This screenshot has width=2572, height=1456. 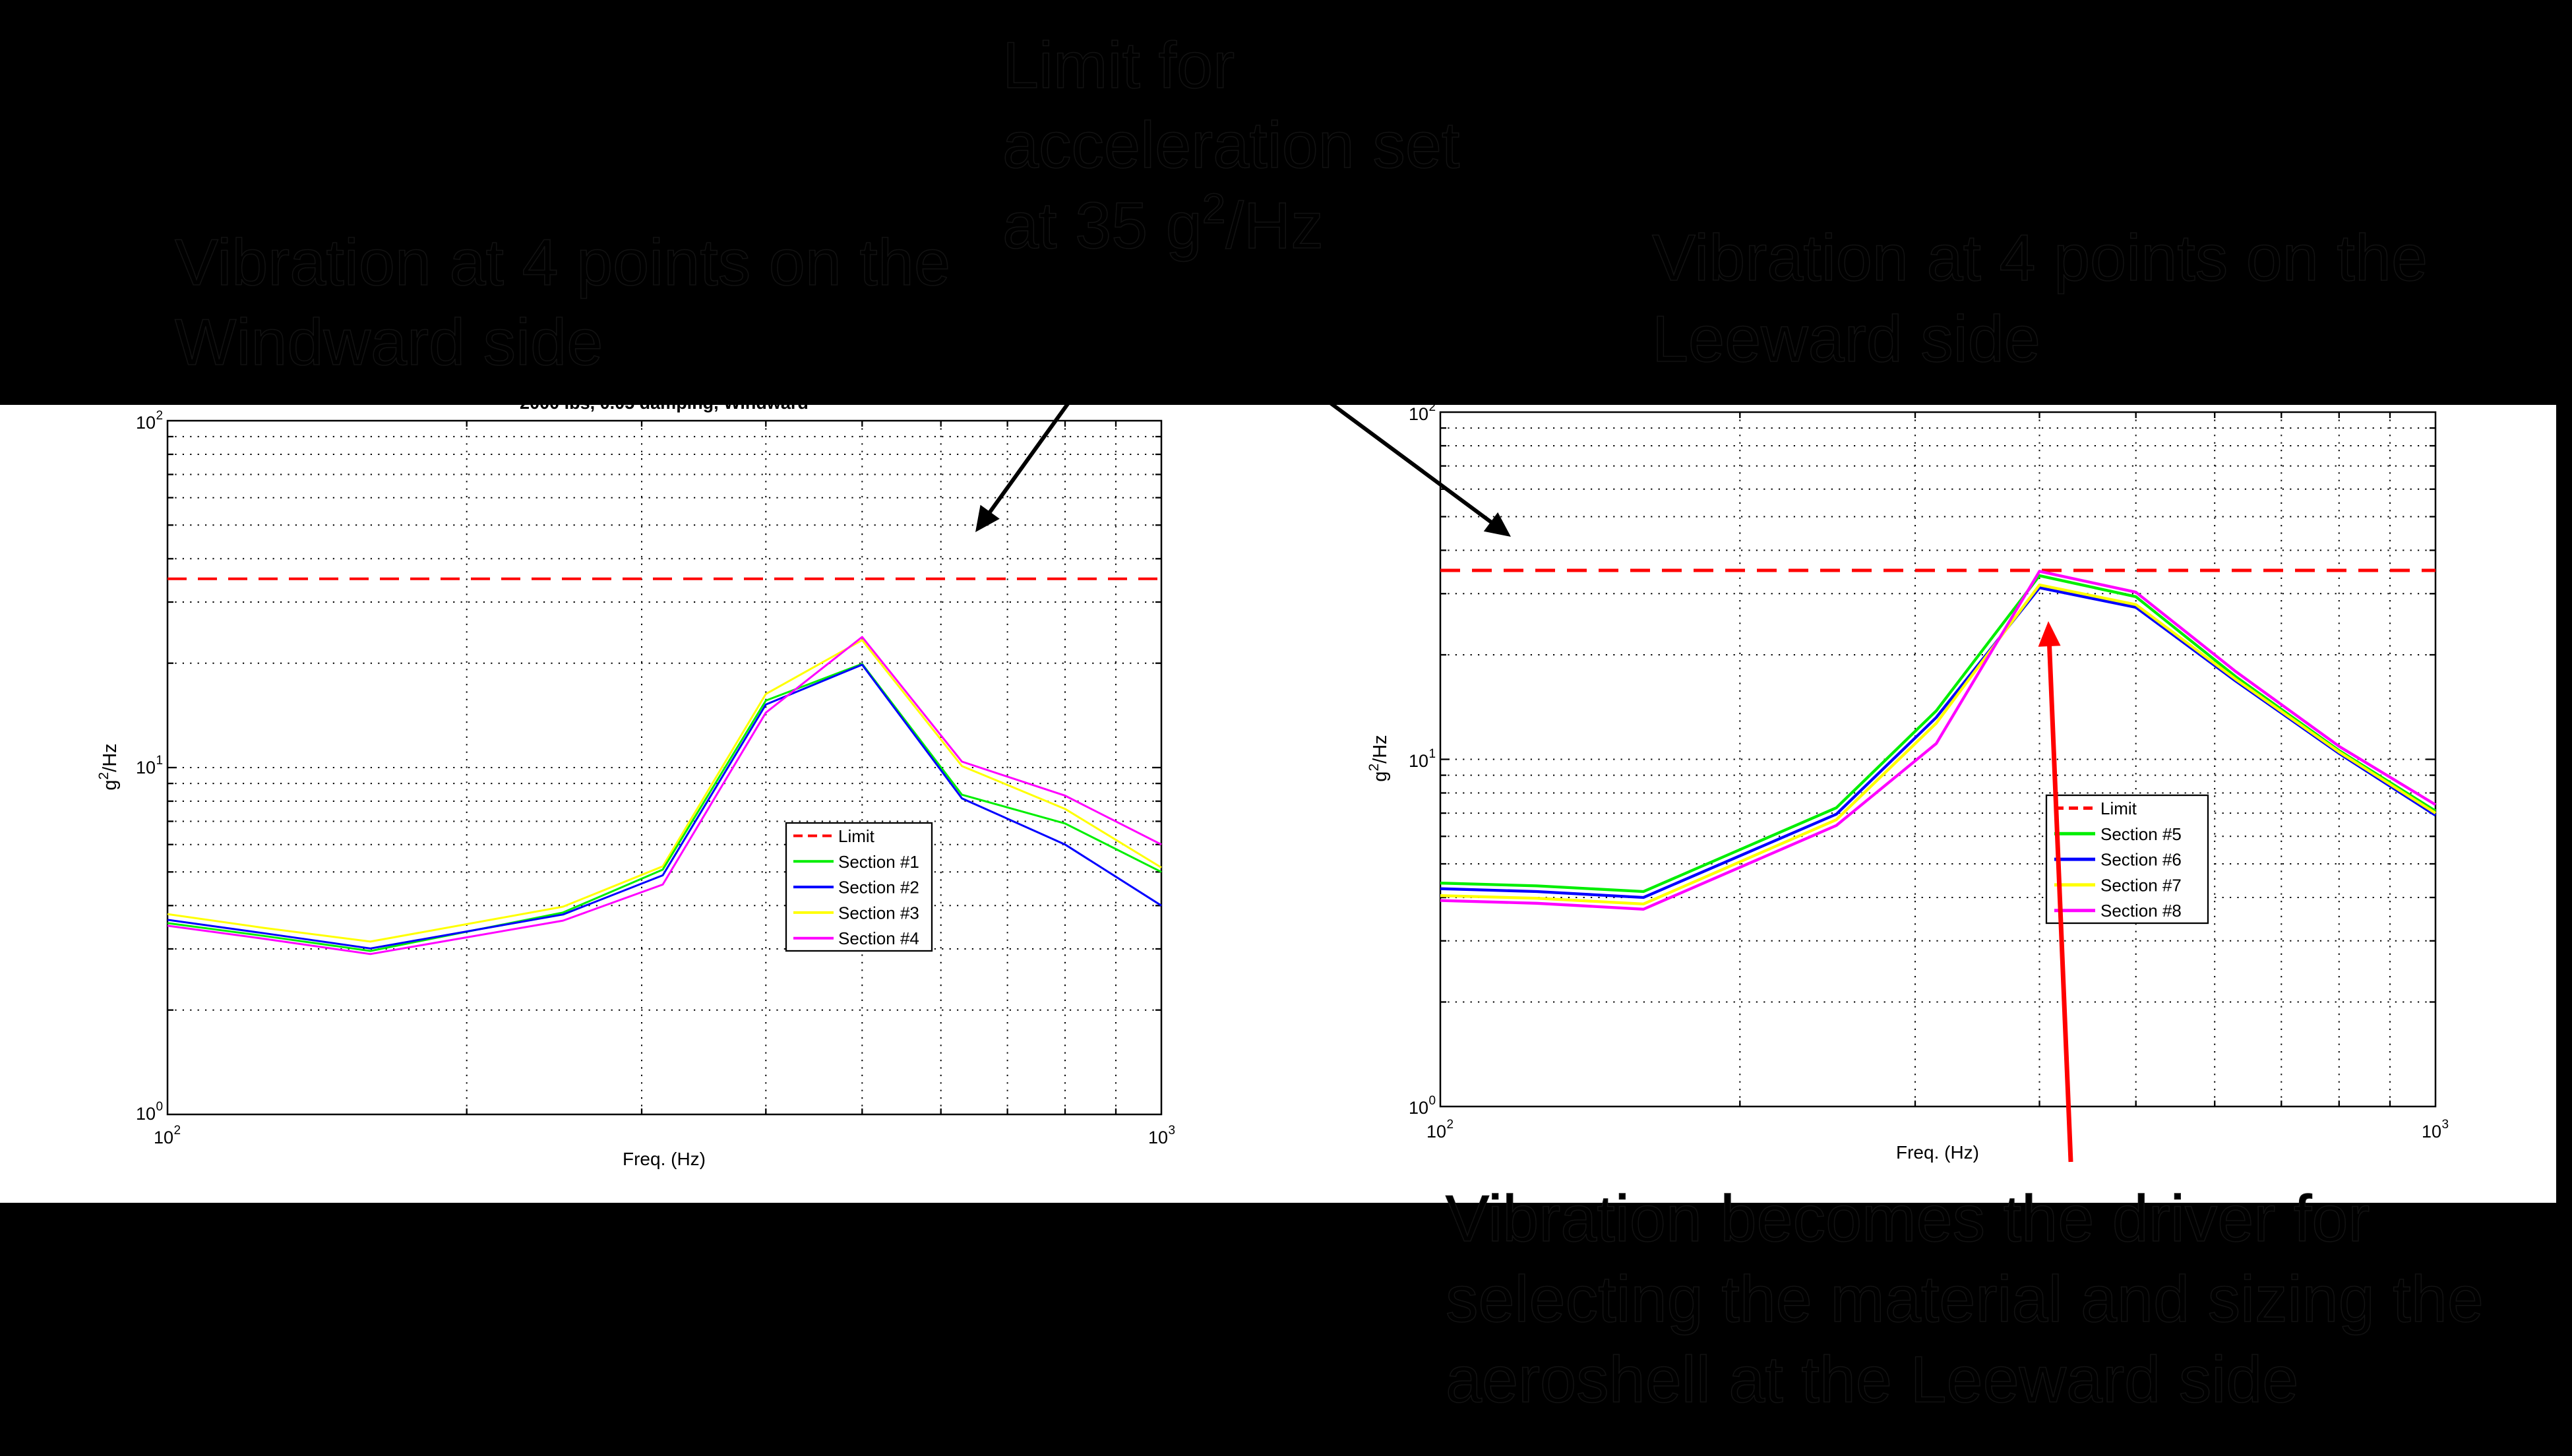 What do you see at coordinates (879, 913) in the screenshot?
I see `svg-text: Section #3` at bounding box center [879, 913].